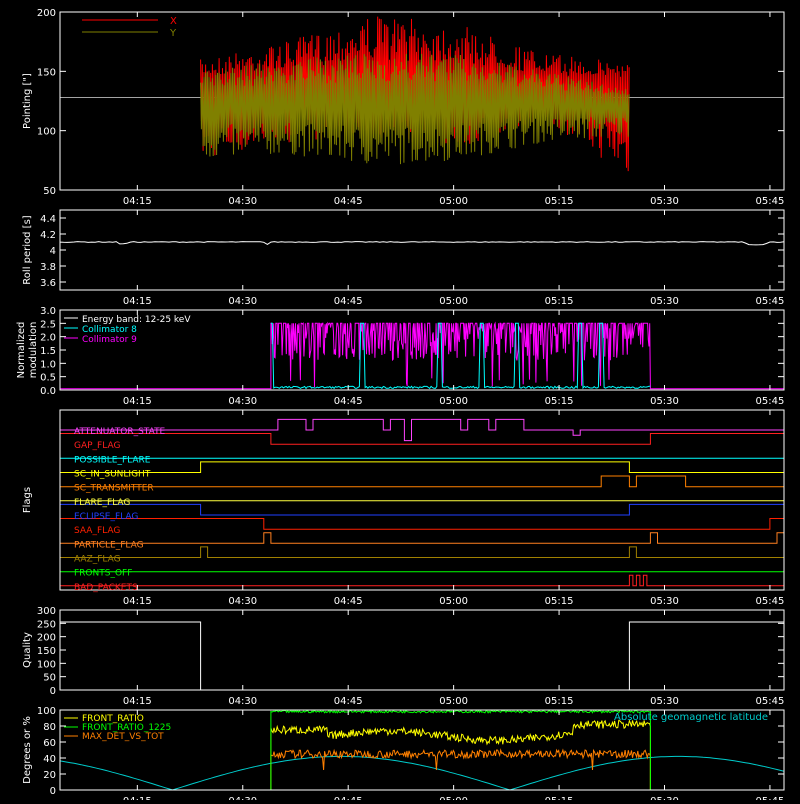  Describe the element at coordinates (48, 219) in the screenshot. I see `y-tick-label: 4.4` at that location.